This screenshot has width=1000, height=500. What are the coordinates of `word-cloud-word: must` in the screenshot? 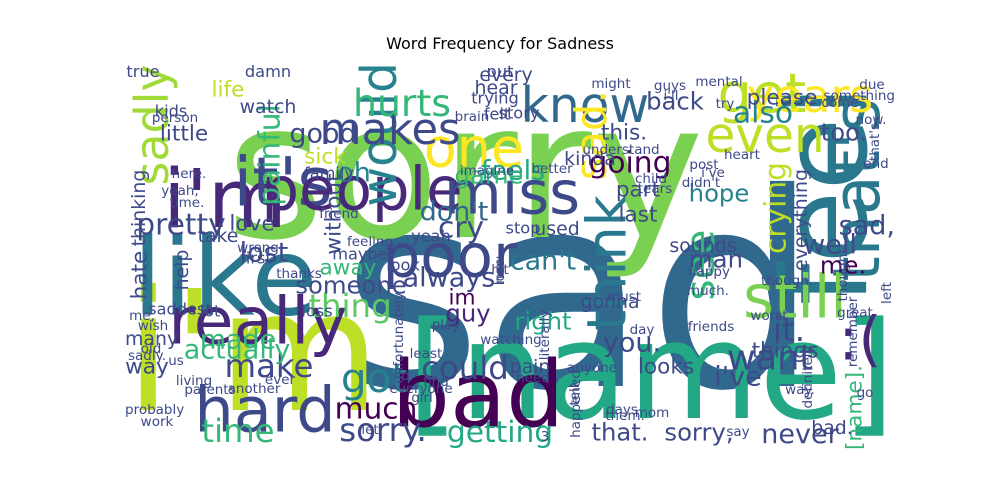 It's located at (624, 297).